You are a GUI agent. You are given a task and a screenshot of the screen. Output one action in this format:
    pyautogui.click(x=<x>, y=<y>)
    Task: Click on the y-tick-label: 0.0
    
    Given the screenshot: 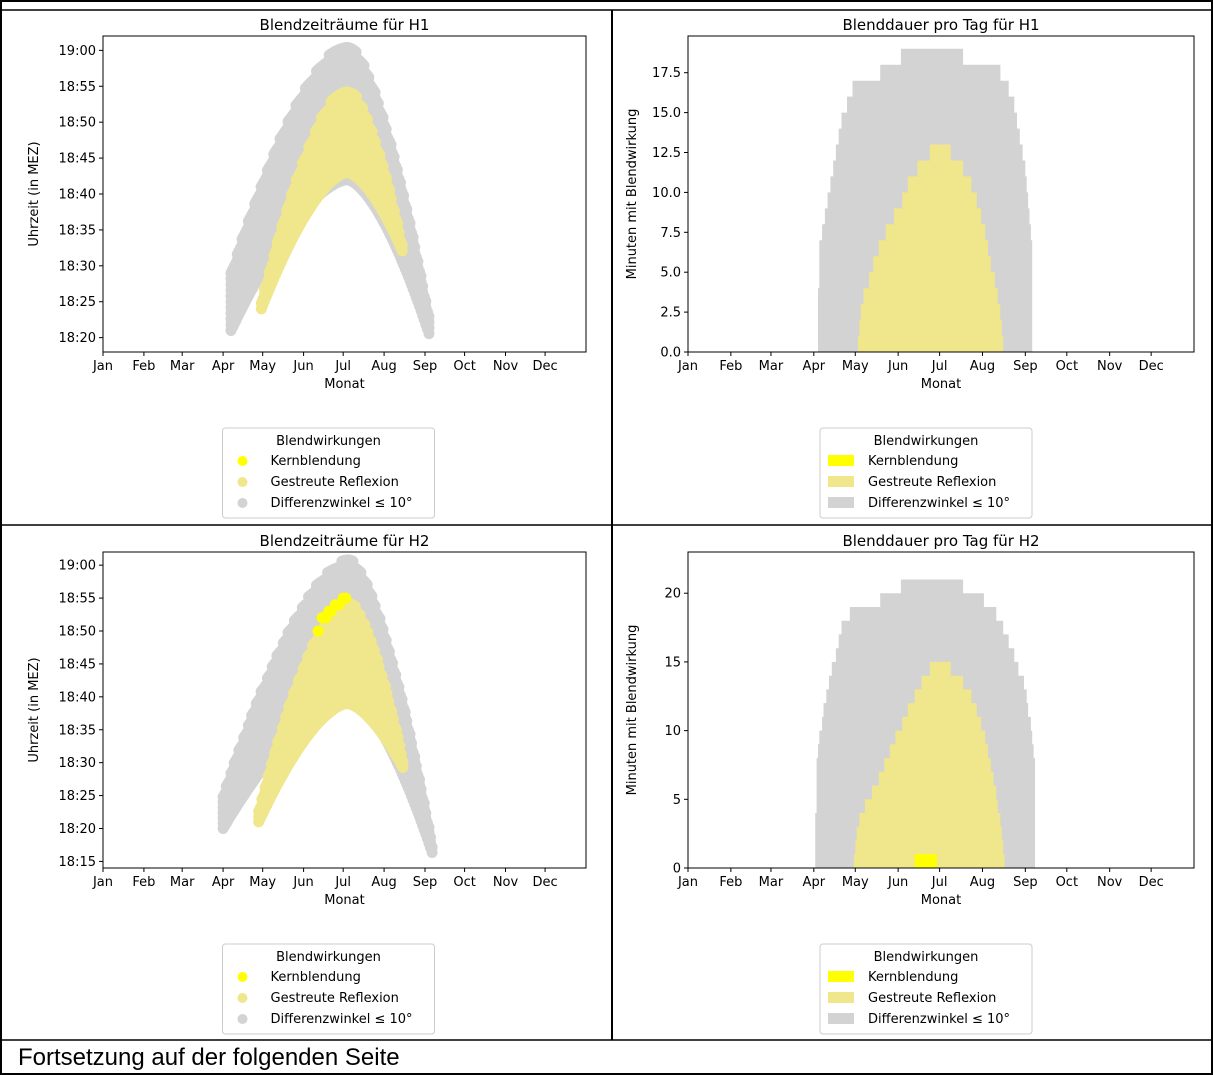 What is the action you would take?
    pyautogui.click(x=670, y=353)
    